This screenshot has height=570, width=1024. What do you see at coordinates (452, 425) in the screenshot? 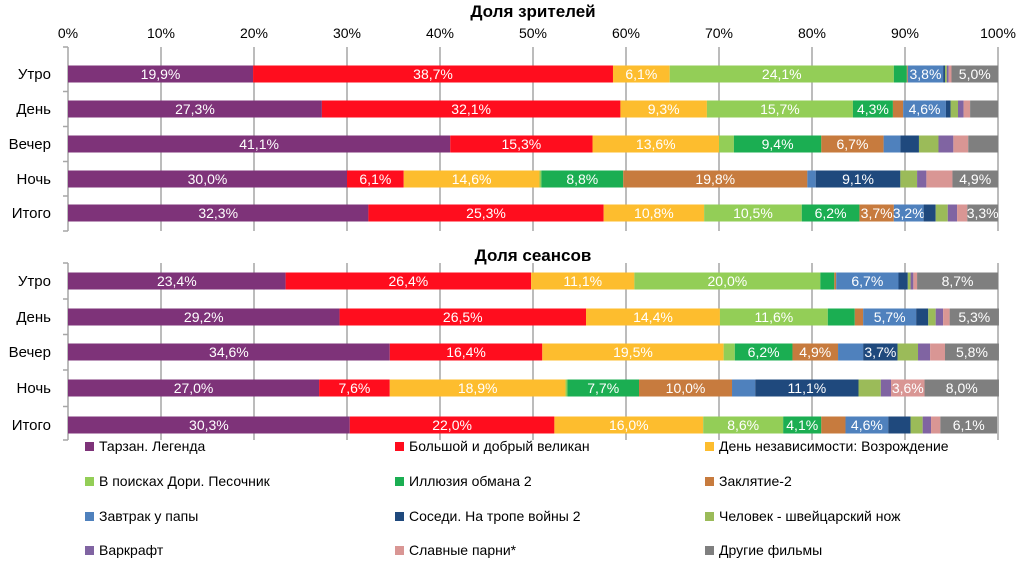
I see `data-label: 22,0%` at bounding box center [452, 425].